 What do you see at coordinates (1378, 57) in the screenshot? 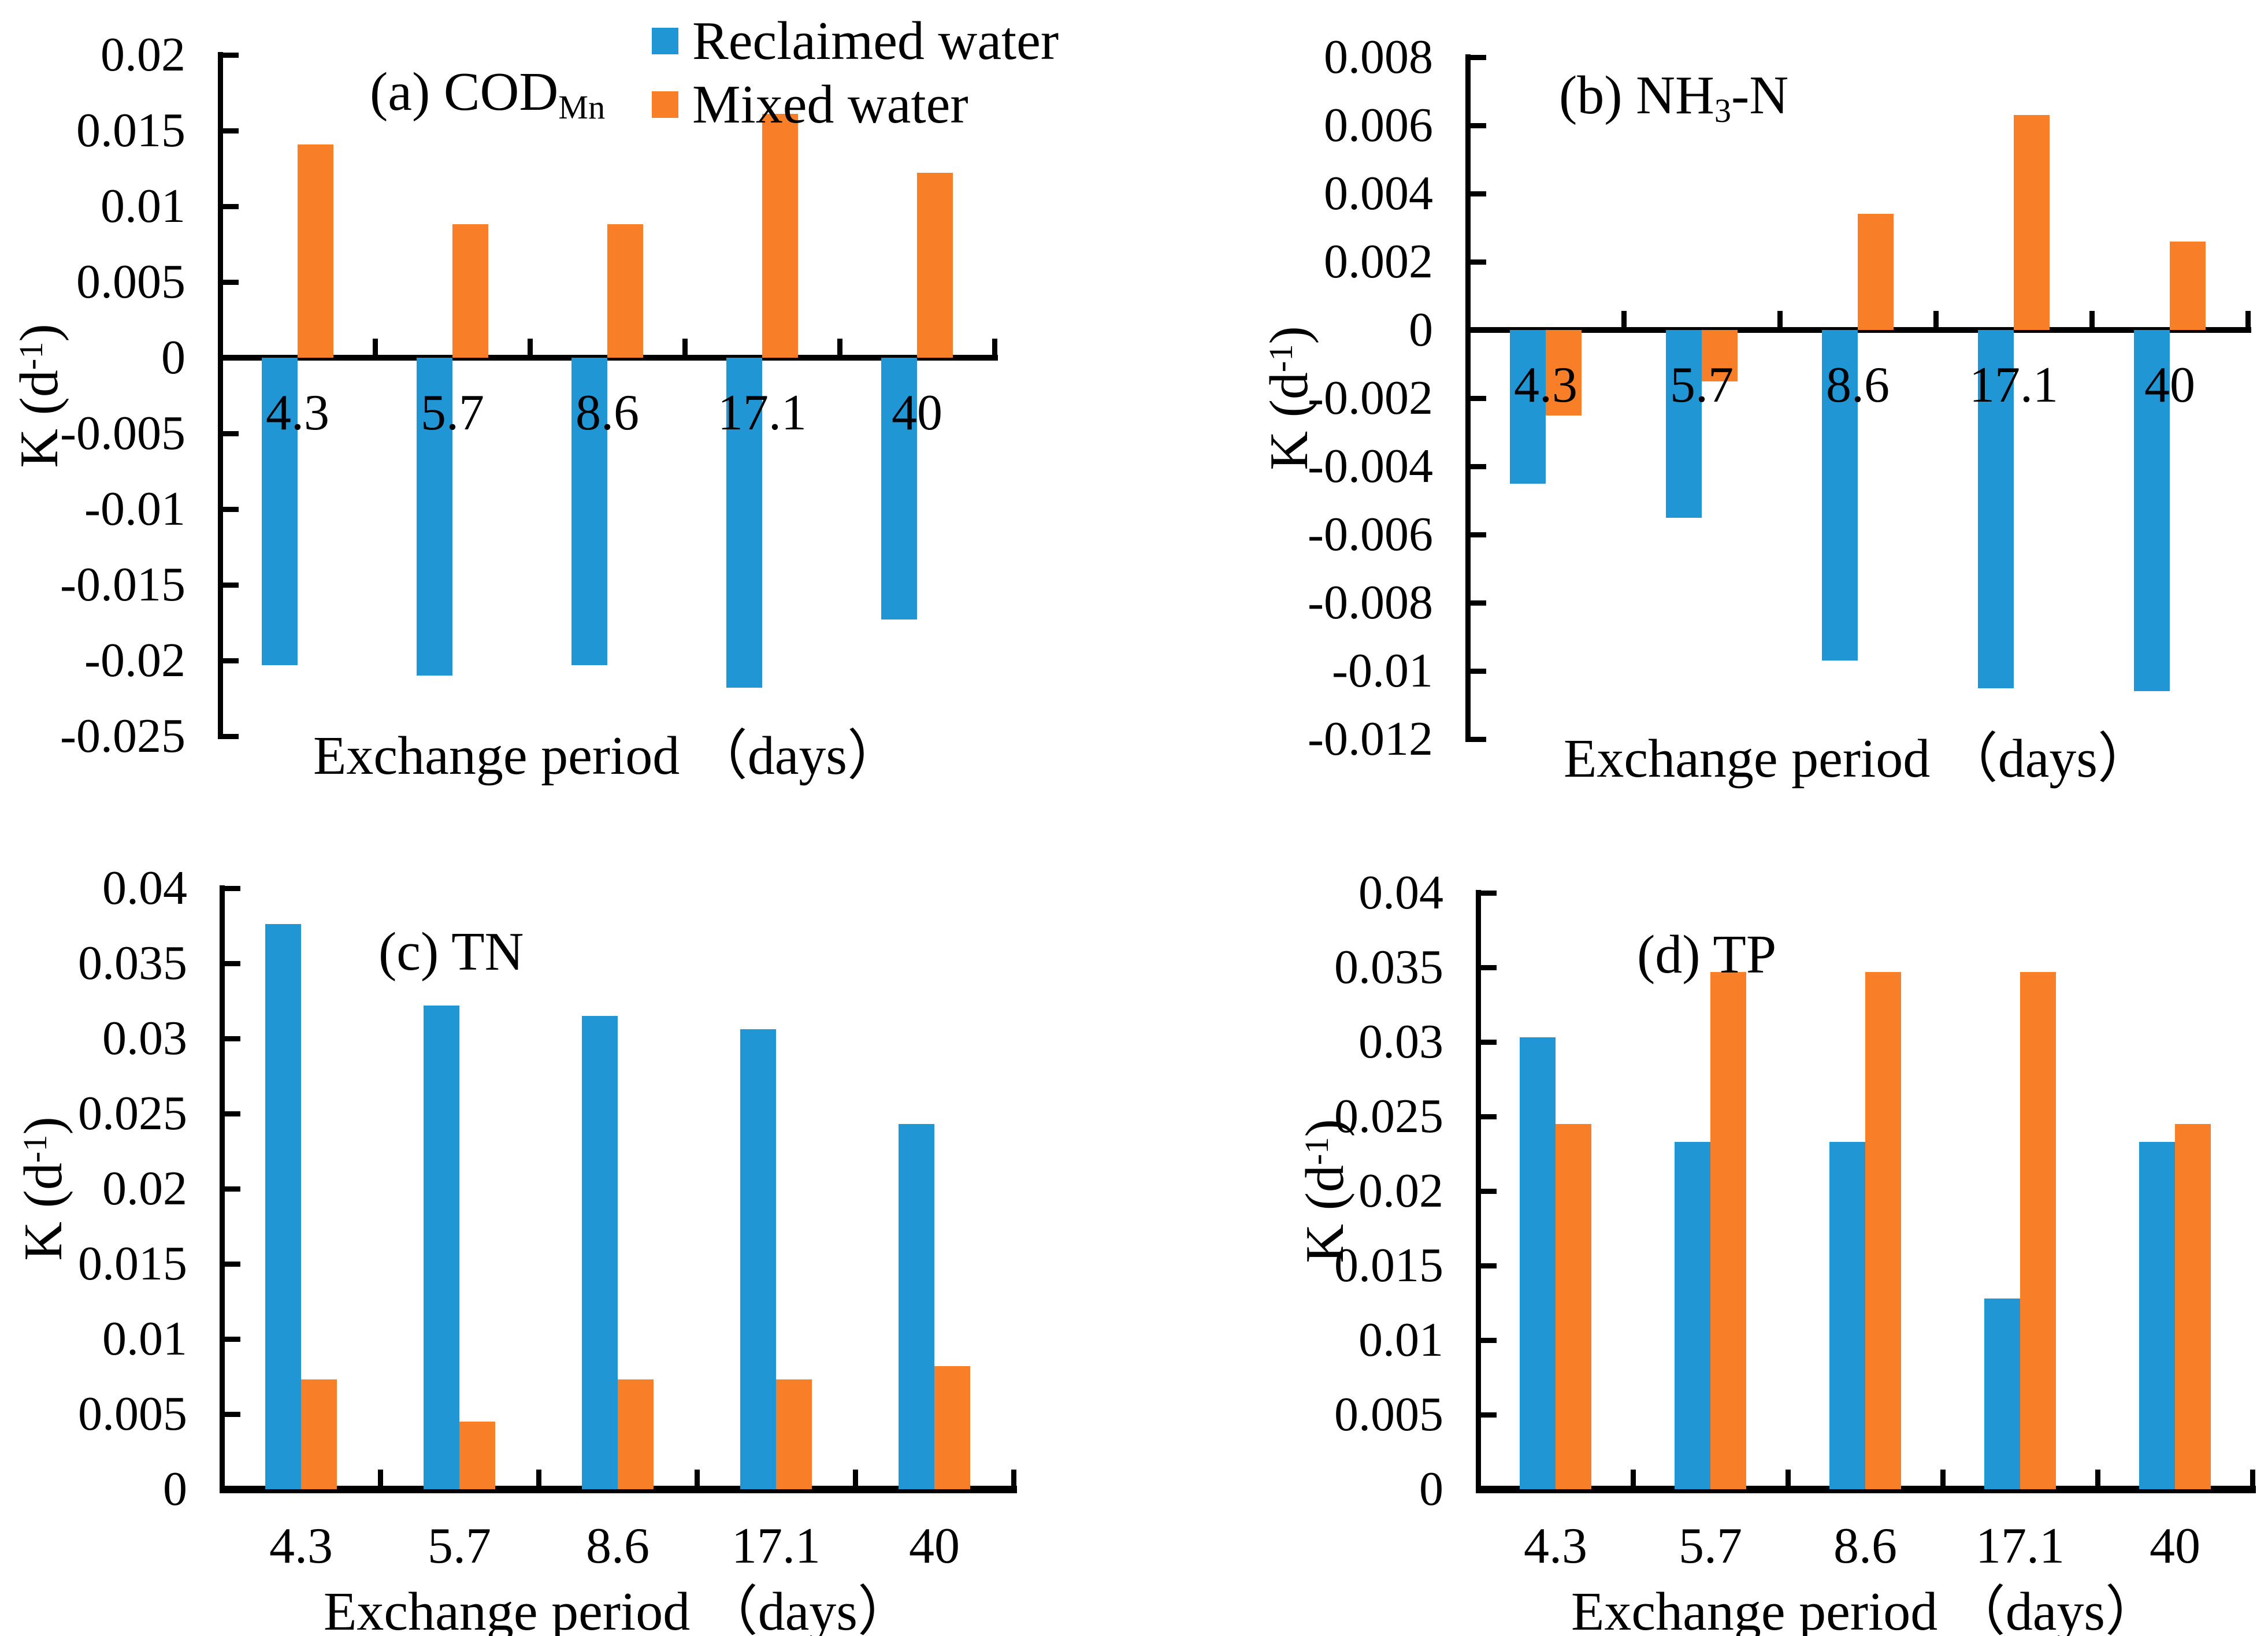
I see `y-tick-label: 0.008` at bounding box center [1378, 57].